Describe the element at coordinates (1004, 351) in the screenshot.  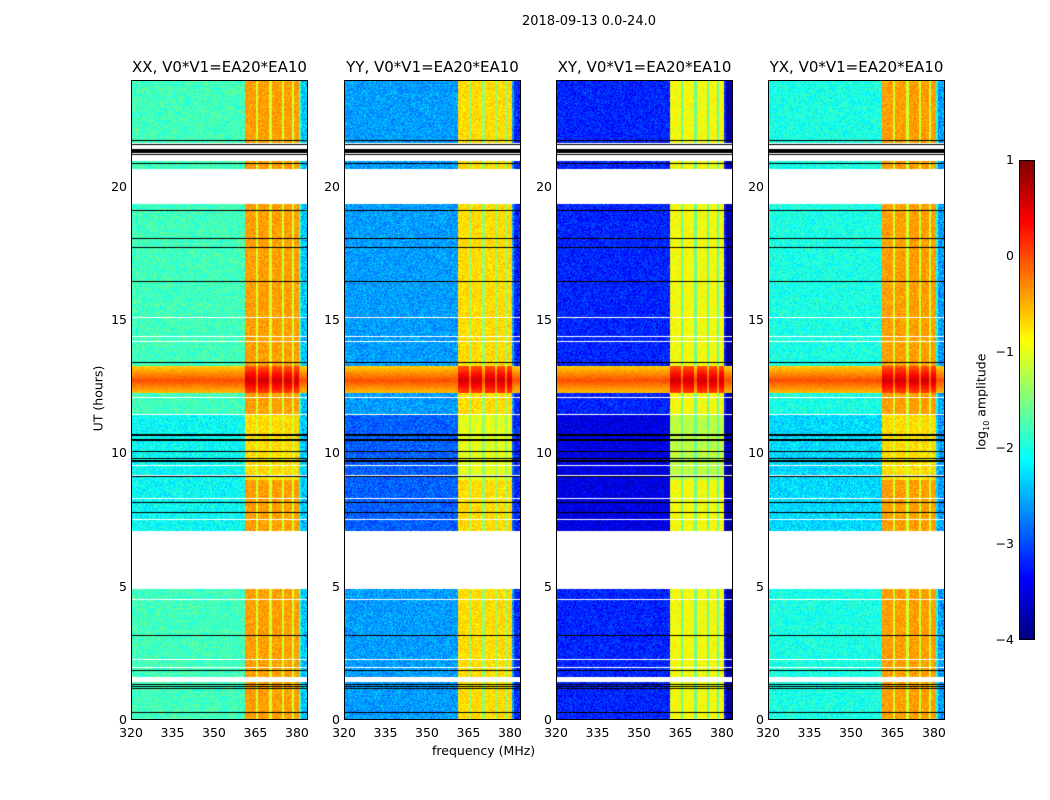
I see `colorbar-tick-label: −1` at that location.